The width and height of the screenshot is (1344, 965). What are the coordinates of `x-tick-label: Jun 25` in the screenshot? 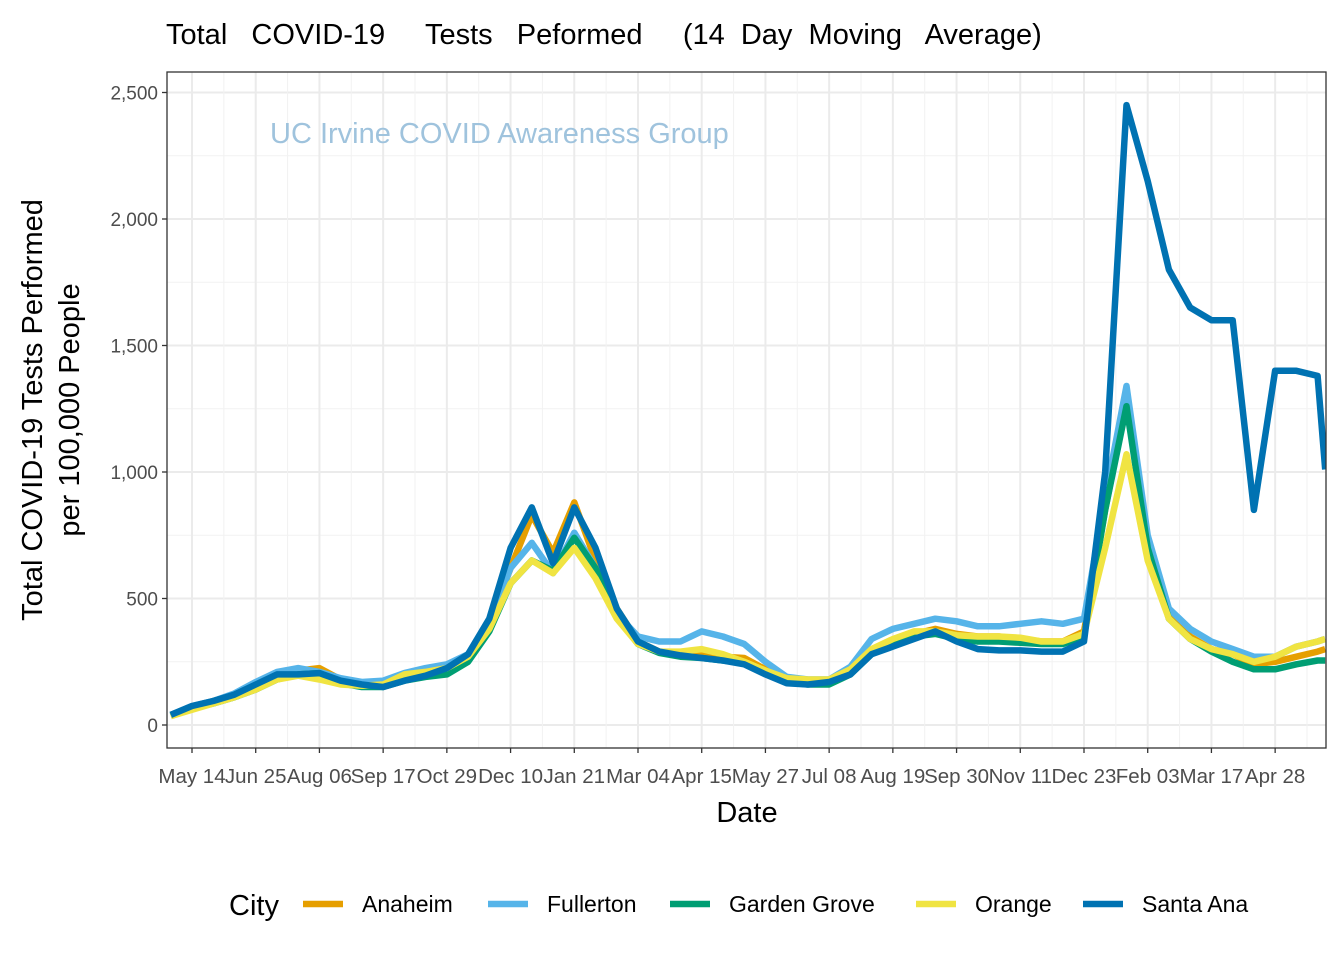 It's located at (256, 776).